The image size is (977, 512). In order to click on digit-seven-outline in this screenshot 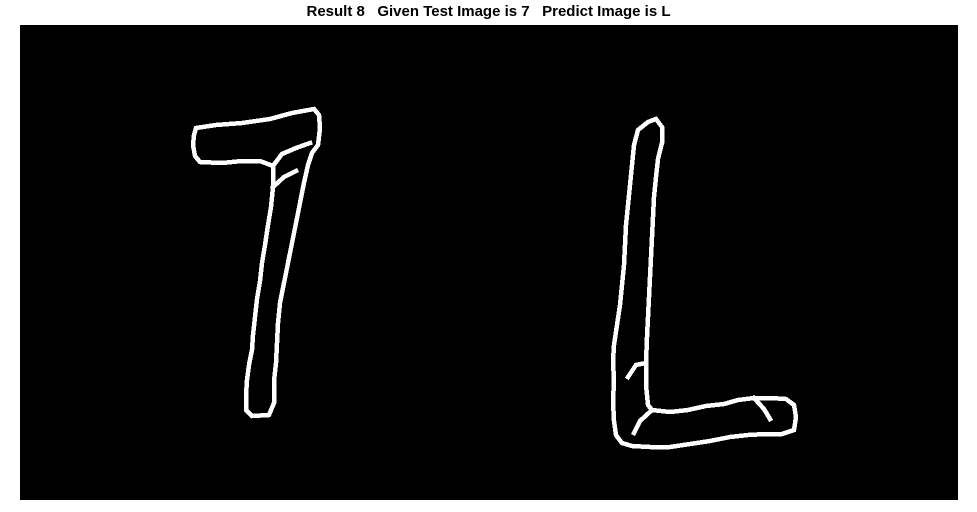, I will do `click(256, 262)`.